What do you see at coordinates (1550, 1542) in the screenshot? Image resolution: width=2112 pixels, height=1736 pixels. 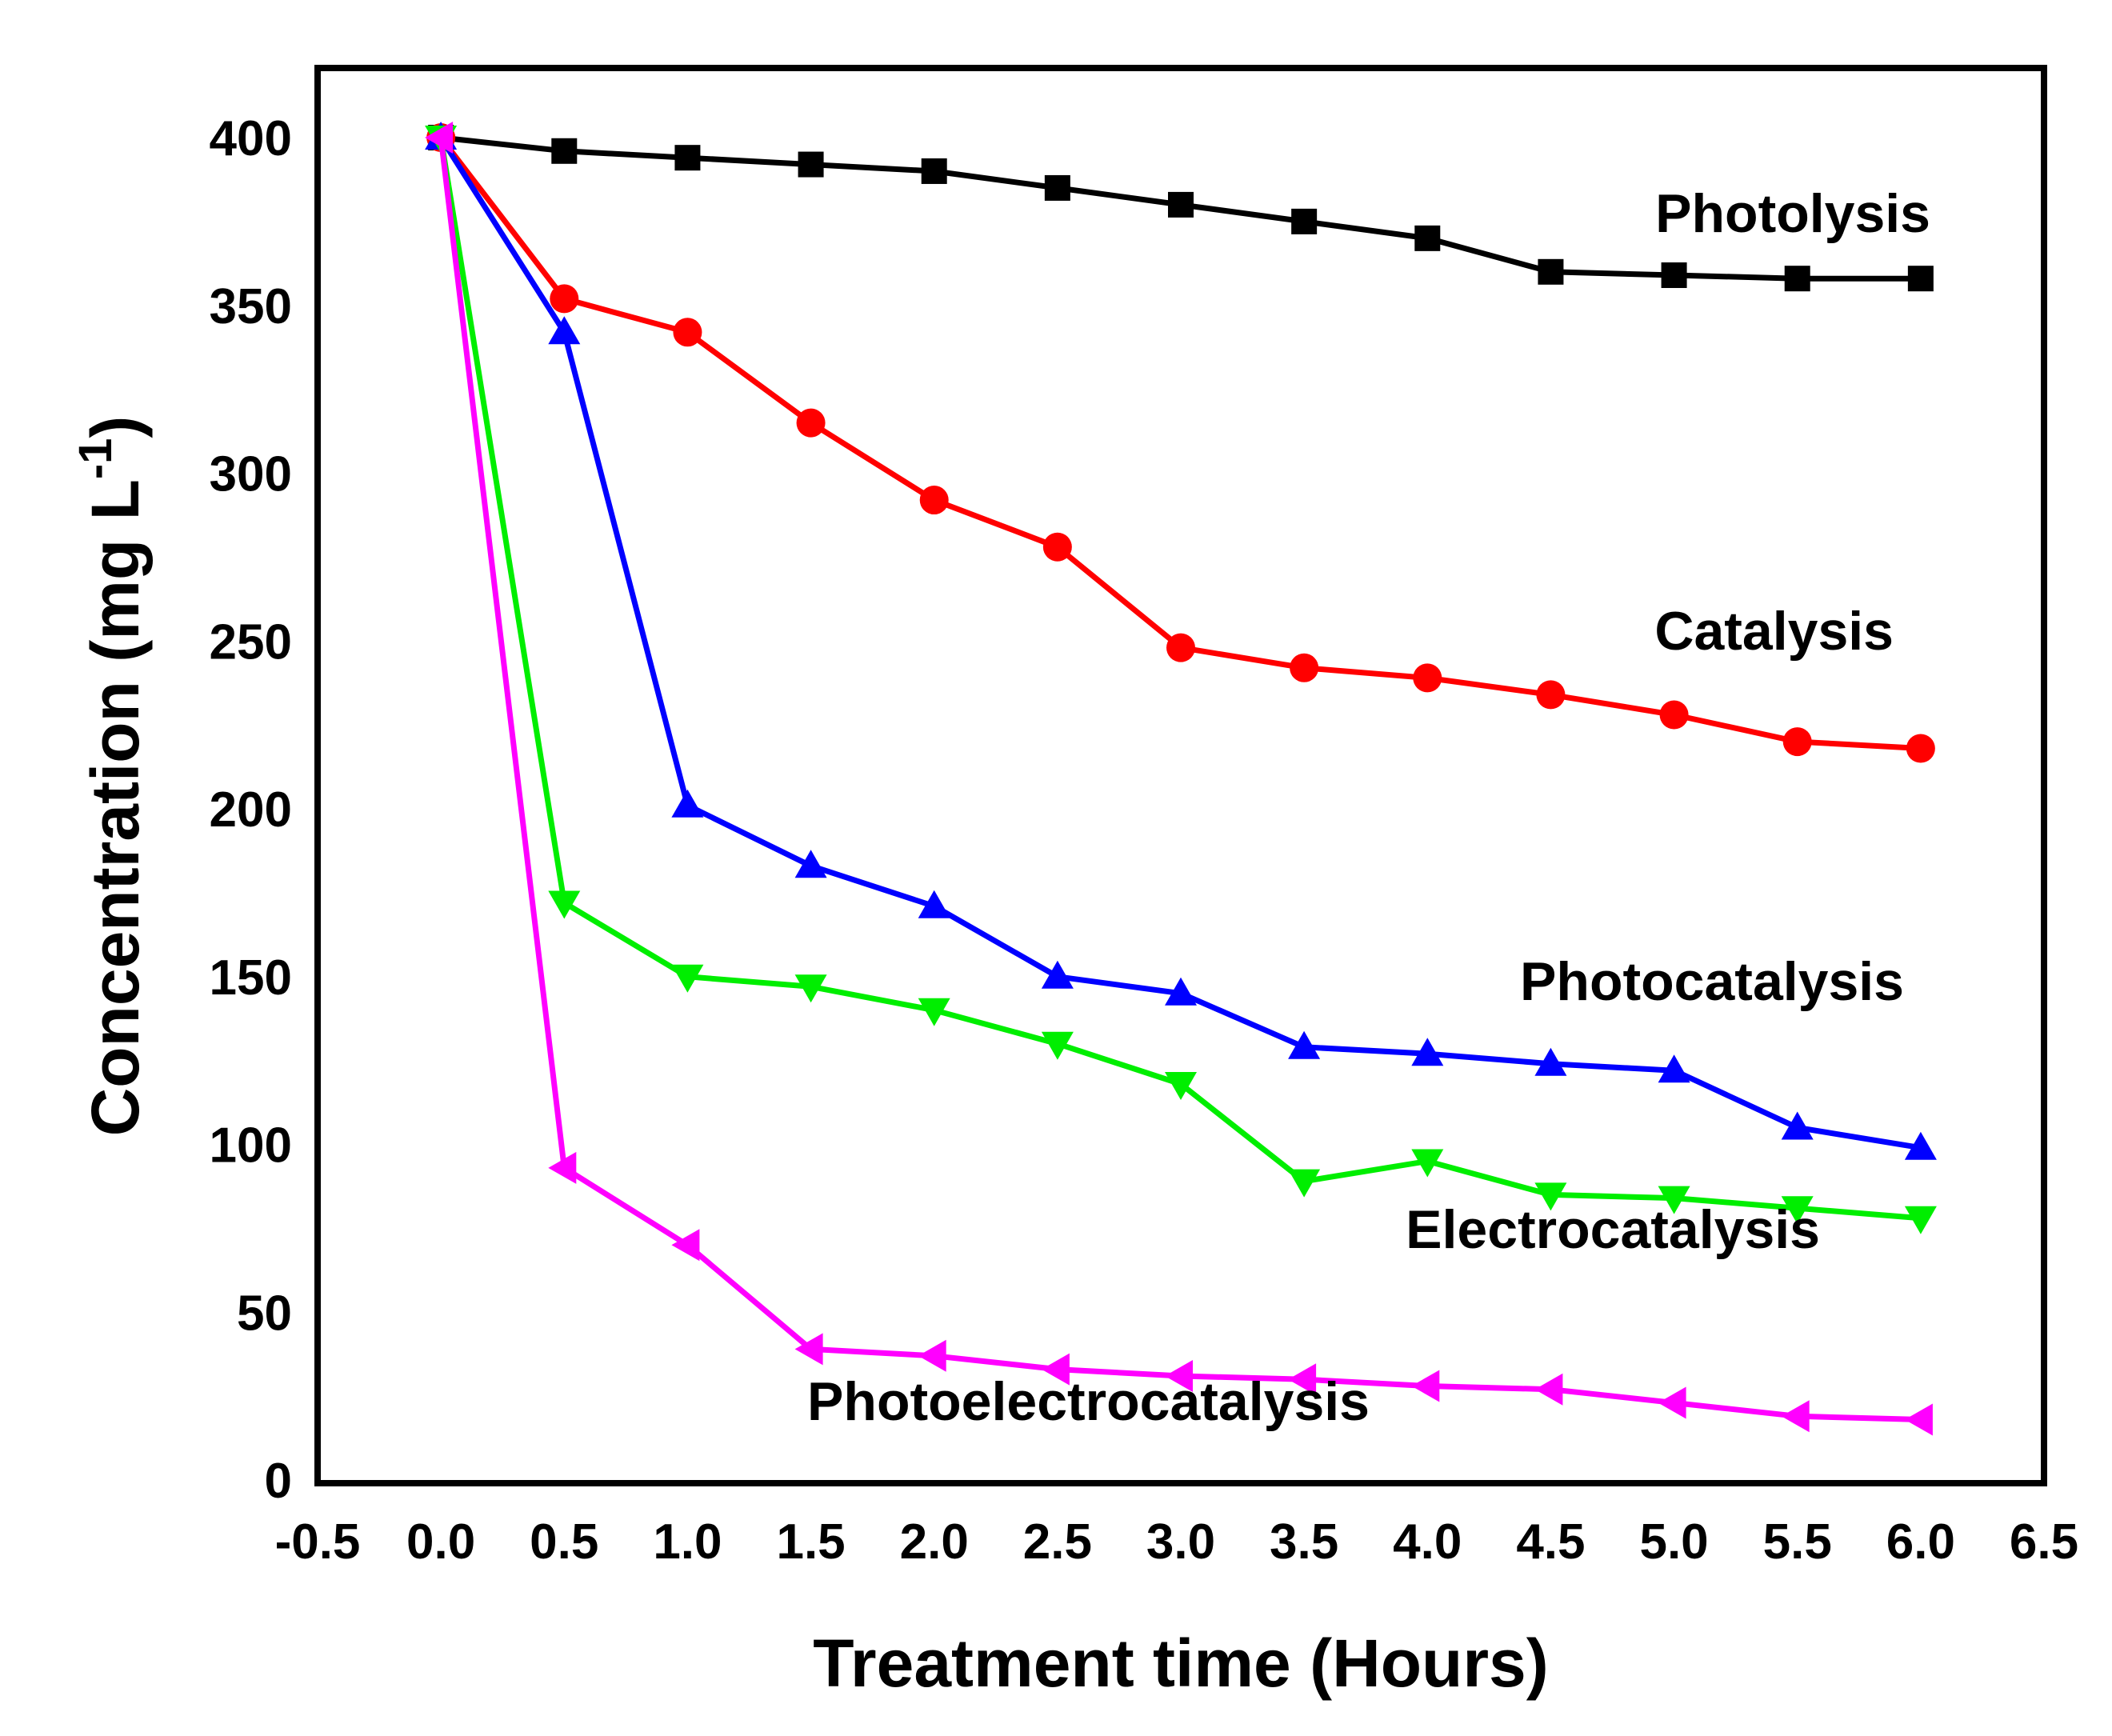 I see `x-tick-label-4-5: 4.5` at bounding box center [1550, 1542].